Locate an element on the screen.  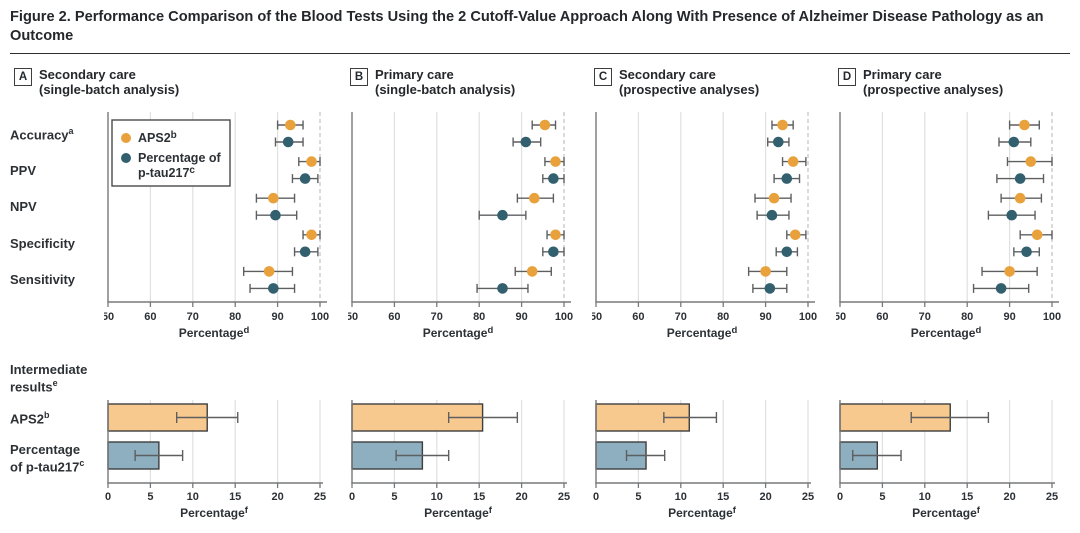
panel-letter-A: A is located at coordinates (23, 76).